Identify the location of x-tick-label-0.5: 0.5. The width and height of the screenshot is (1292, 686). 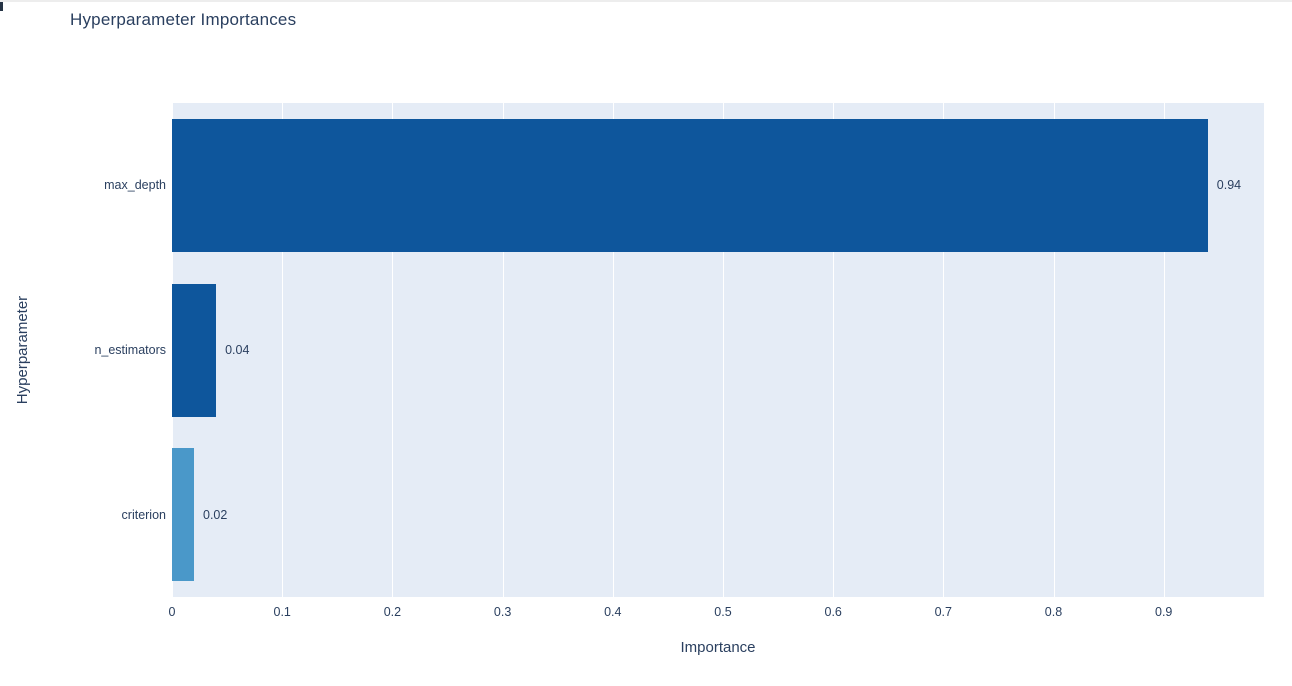
(723, 612).